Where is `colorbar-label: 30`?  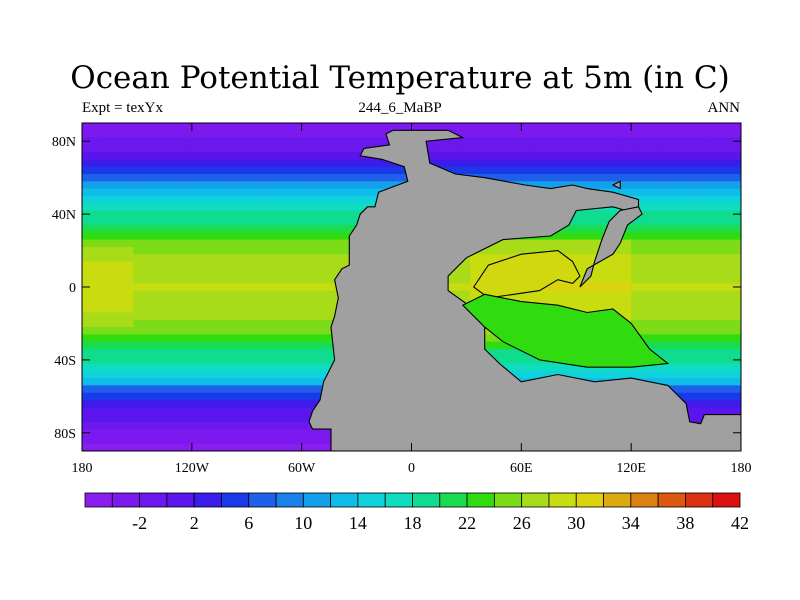
colorbar-label: 30 is located at coordinates (576, 523).